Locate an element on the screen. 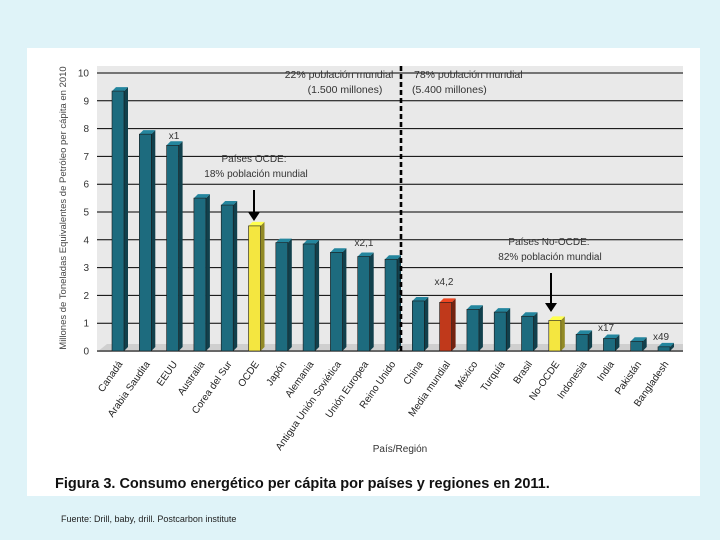 The image size is (720, 540). multiplier-label-india: x17 is located at coordinates (606, 328).